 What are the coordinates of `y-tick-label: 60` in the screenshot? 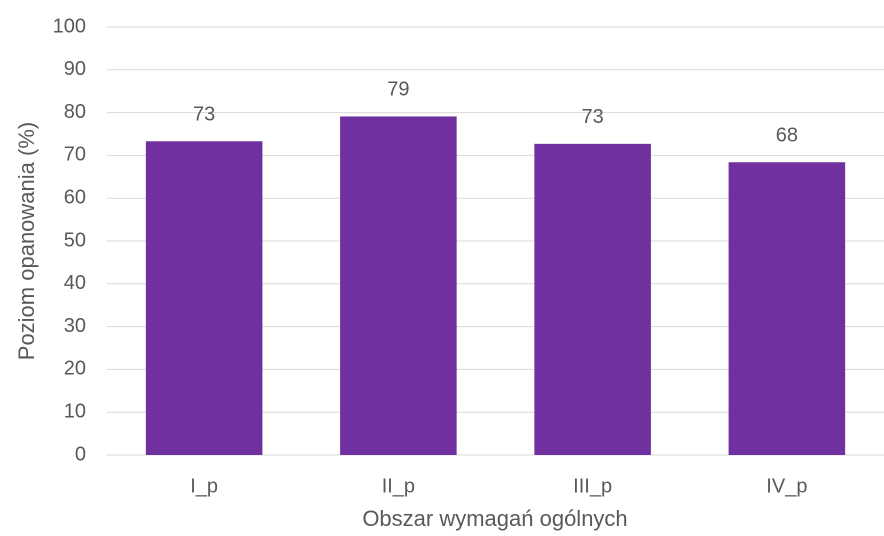 It's located at (75, 197).